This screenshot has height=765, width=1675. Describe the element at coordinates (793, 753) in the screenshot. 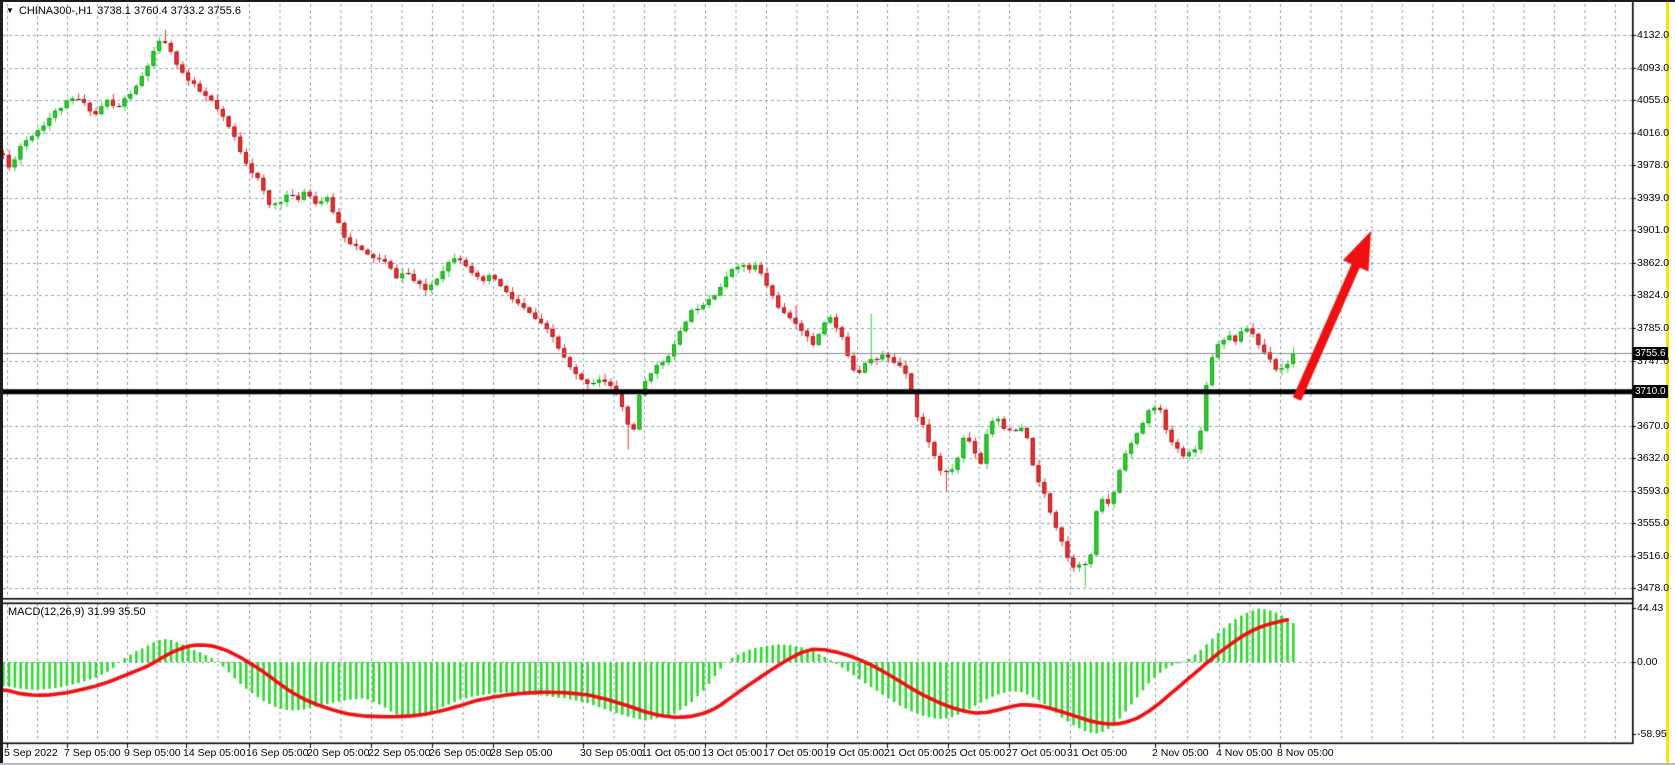

I see `time-tick-label: 17 Oct 05:00` at that location.